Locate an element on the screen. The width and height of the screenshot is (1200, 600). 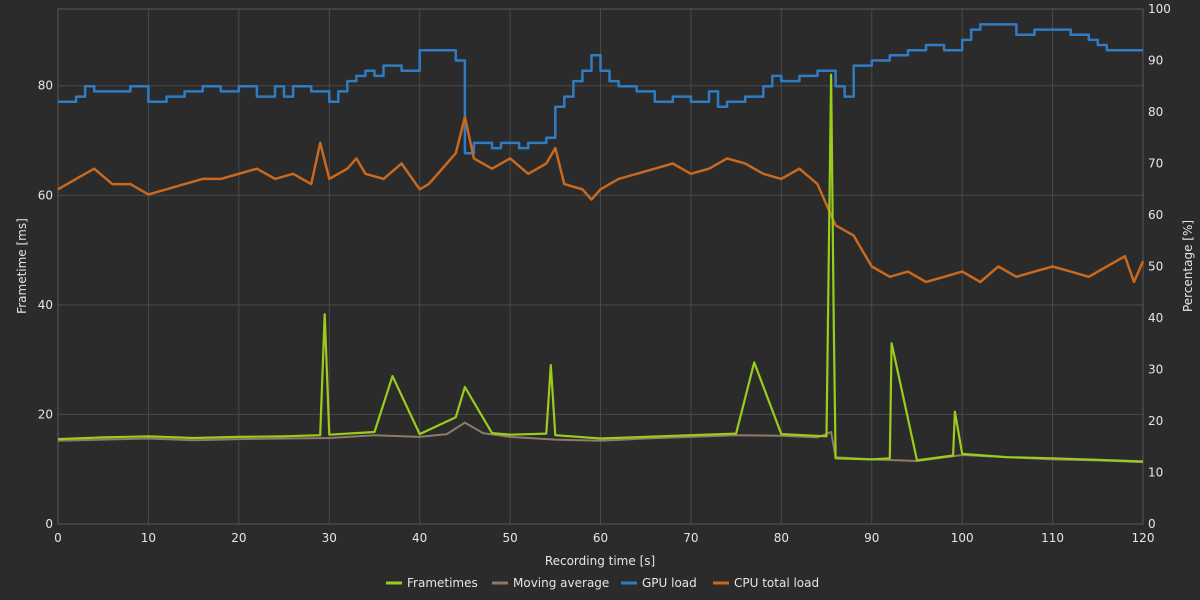
x-tick-label: 40 is located at coordinates (419, 538).